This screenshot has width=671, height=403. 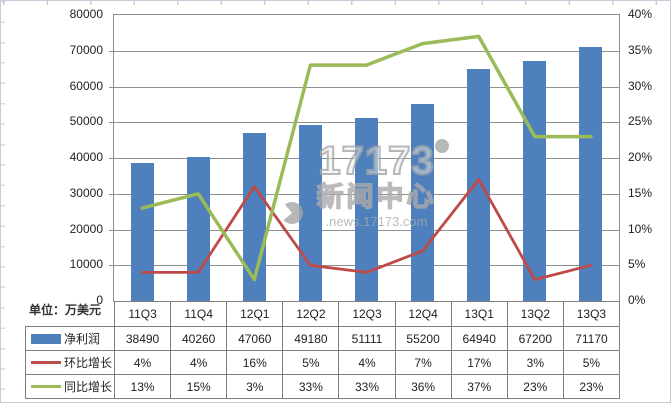 What do you see at coordinates (591, 173) in the screenshot?
I see `bar-13Q3` at bounding box center [591, 173].